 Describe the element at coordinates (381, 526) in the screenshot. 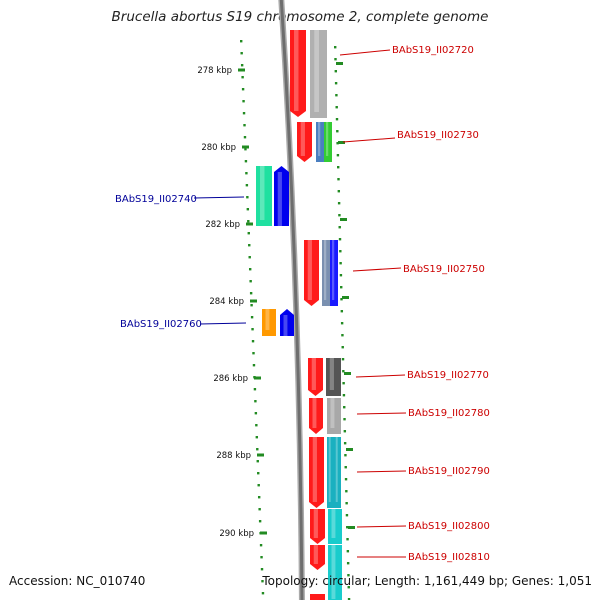

I see `leader-line-babs19-ii02800` at that location.